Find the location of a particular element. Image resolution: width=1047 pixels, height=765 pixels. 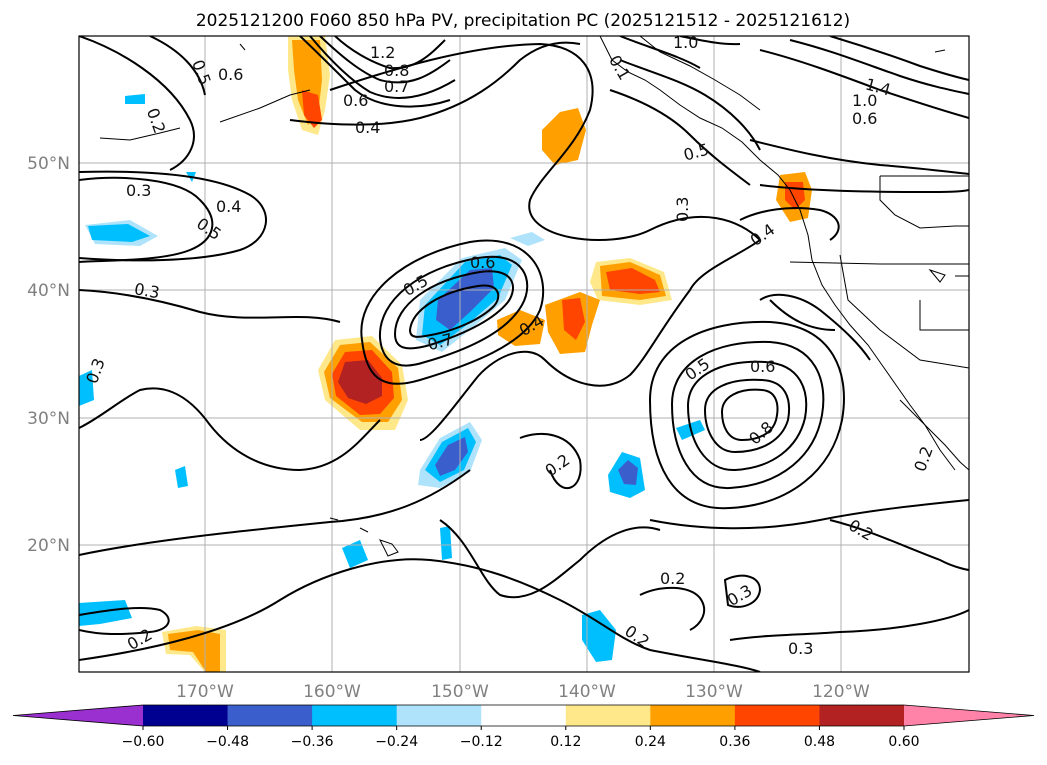

lon-axis: 170°W 160°W 150°W 140°W 130°W 120°W is located at coordinates (523, 692).